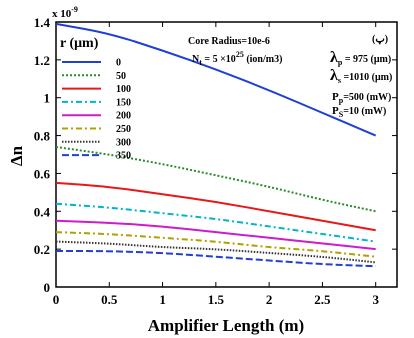 The image size is (414, 338). Describe the element at coordinates (42, 22) in the screenshot. I see `y-tick-label: 1.4` at that location.